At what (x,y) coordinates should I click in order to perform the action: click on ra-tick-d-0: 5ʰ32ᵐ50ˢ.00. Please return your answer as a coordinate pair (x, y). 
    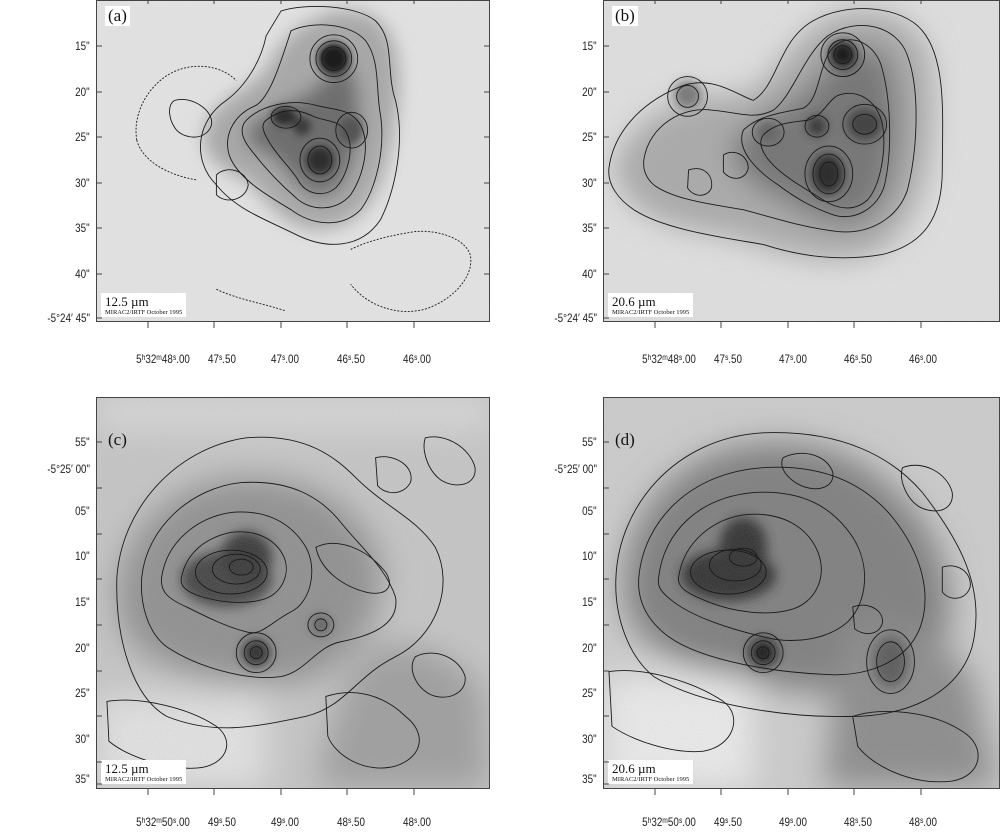
    Looking at the image, I should click on (669, 822).